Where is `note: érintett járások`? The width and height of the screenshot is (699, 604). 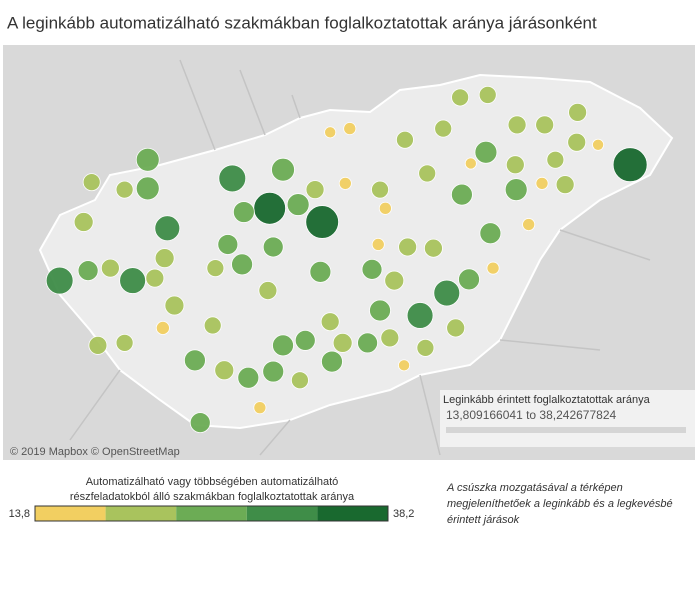 note: érintett járások is located at coordinates (483, 520).